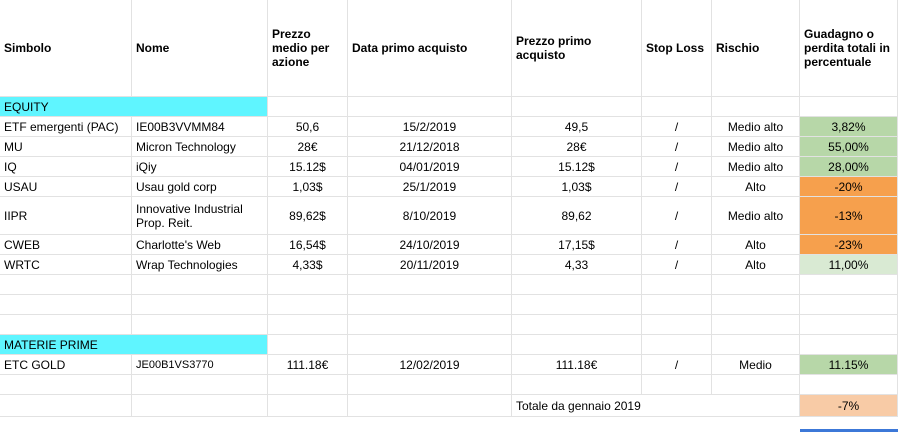 This screenshot has width=899, height=432. I want to click on row-guadagno-cell: -20%, so click(849, 187).